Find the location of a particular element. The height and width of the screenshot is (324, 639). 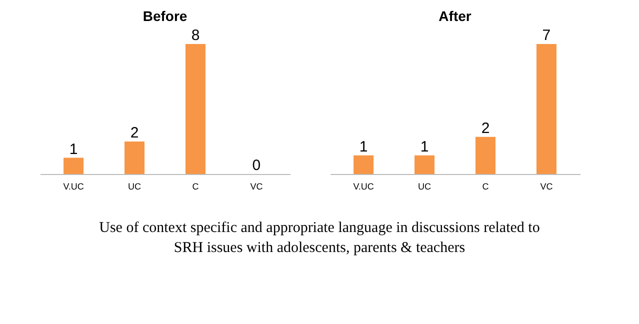

data-label: 7 is located at coordinates (546, 35).